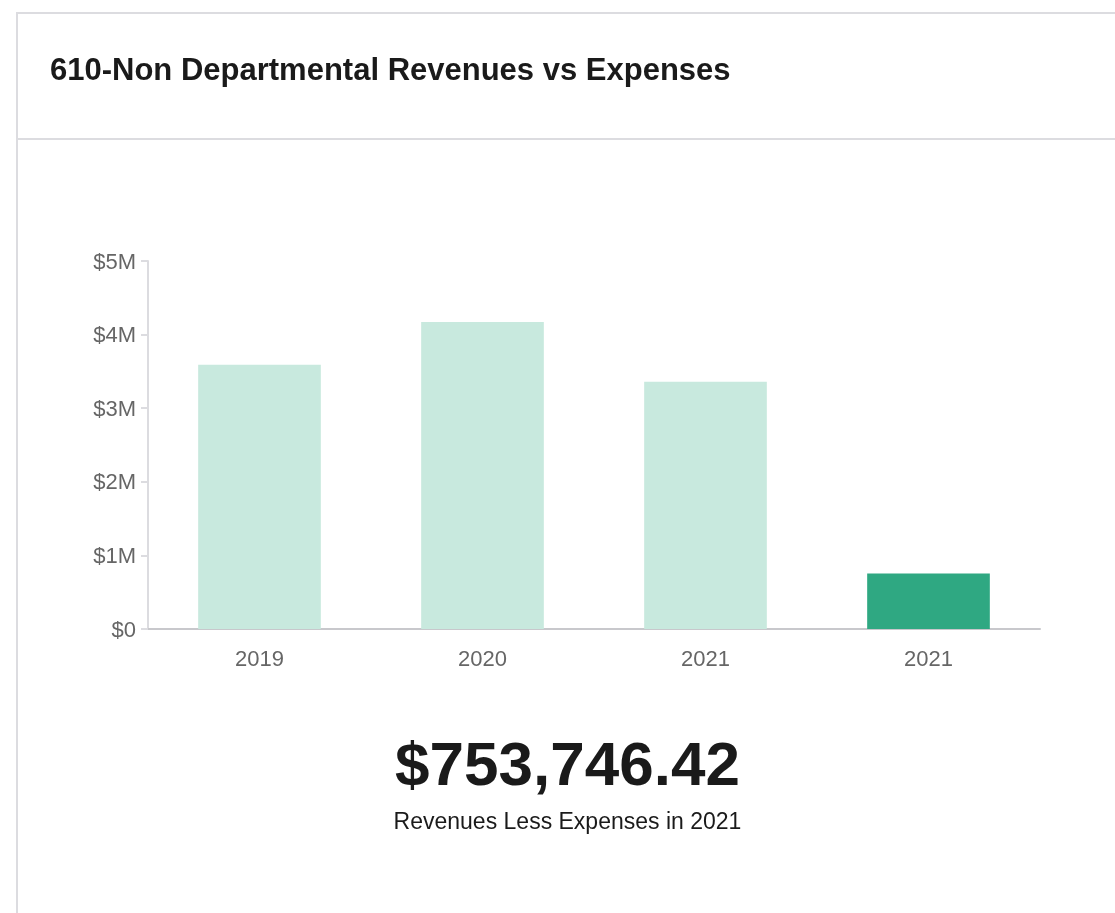 The image size is (1115, 913). I want to click on x-tick-label: 2020, so click(482, 658).